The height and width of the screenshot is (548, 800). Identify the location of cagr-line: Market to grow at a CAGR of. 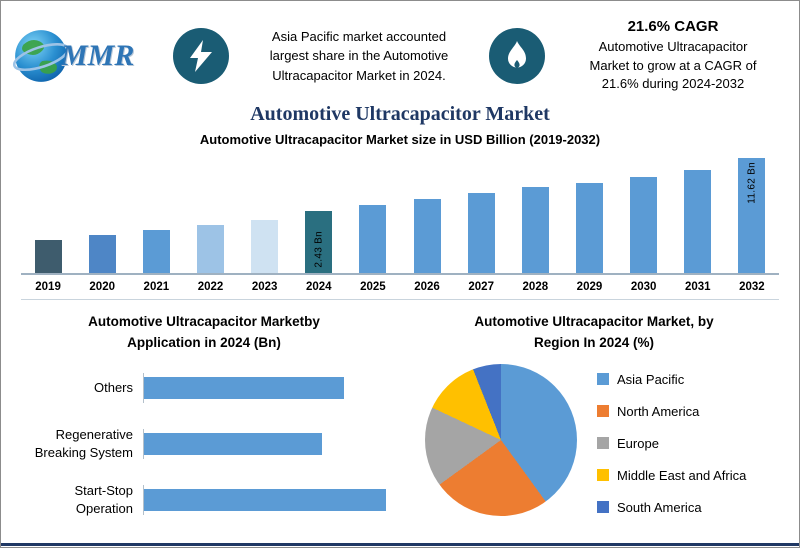
(673, 65).